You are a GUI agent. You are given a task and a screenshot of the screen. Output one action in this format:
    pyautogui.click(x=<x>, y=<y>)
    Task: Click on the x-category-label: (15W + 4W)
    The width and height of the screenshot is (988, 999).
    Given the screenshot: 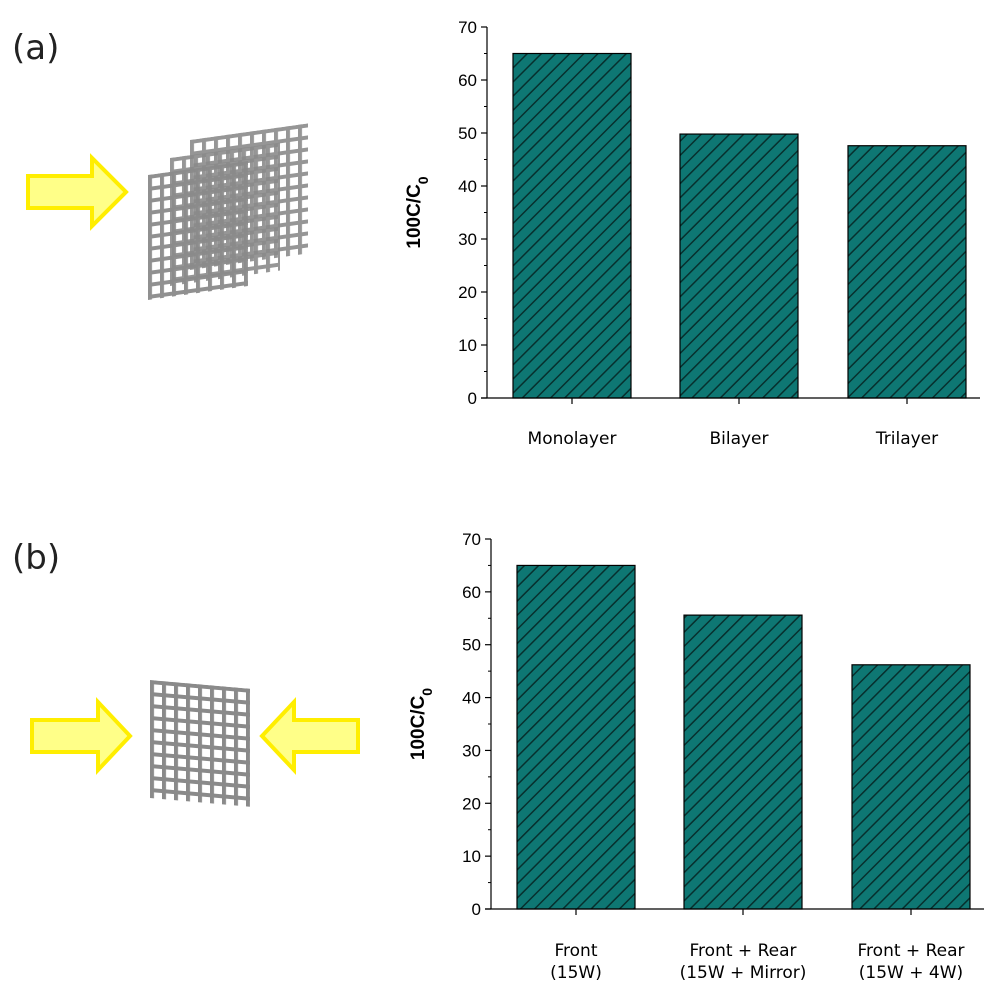 What is the action you would take?
    pyautogui.click(x=911, y=973)
    